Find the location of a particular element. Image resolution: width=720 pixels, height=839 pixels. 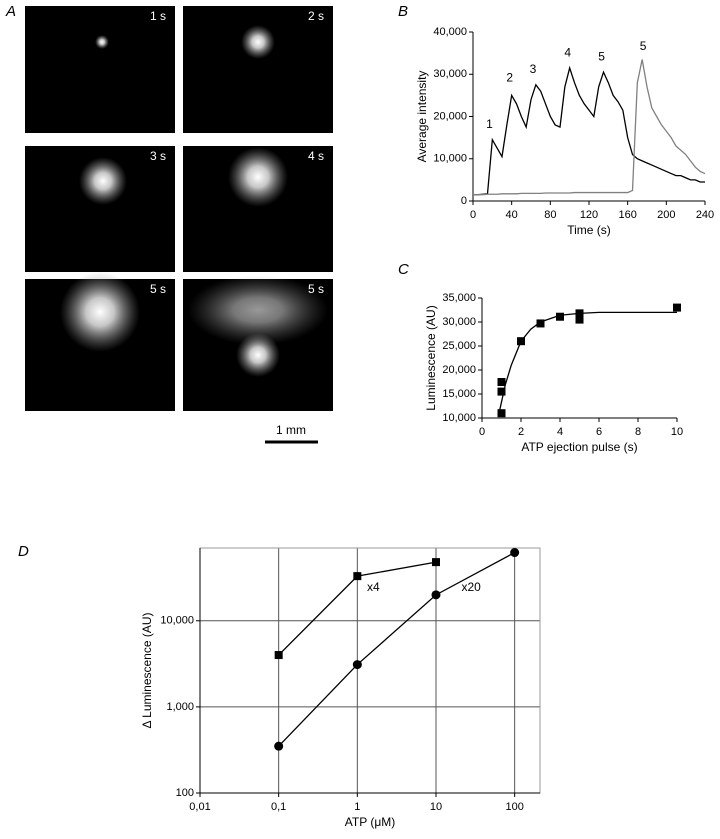

x-tick-label: 0,1 is located at coordinates (278, 807).